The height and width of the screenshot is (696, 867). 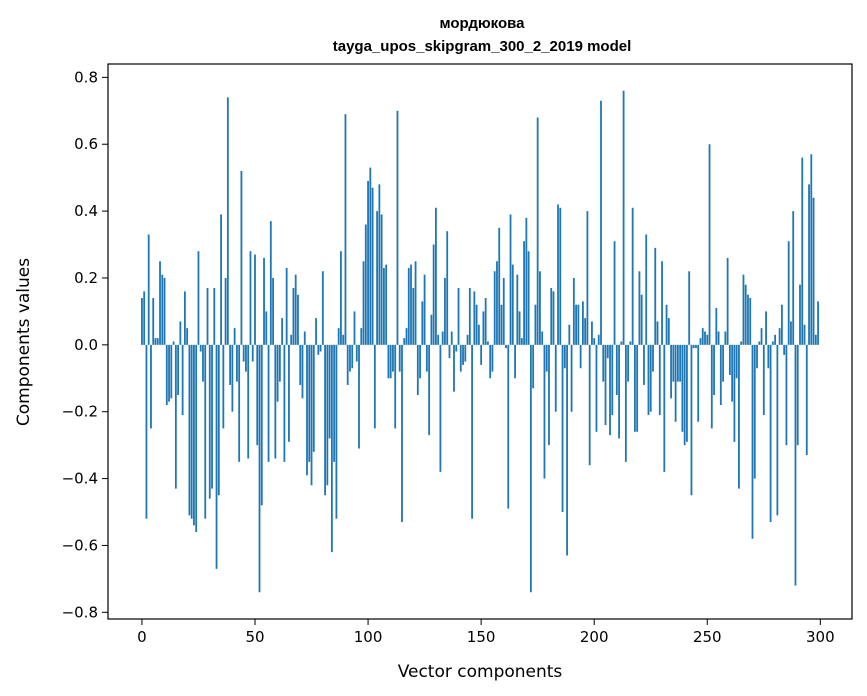 What do you see at coordinates (254, 637) in the screenshot?
I see `x-tick-label: 50` at bounding box center [254, 637].